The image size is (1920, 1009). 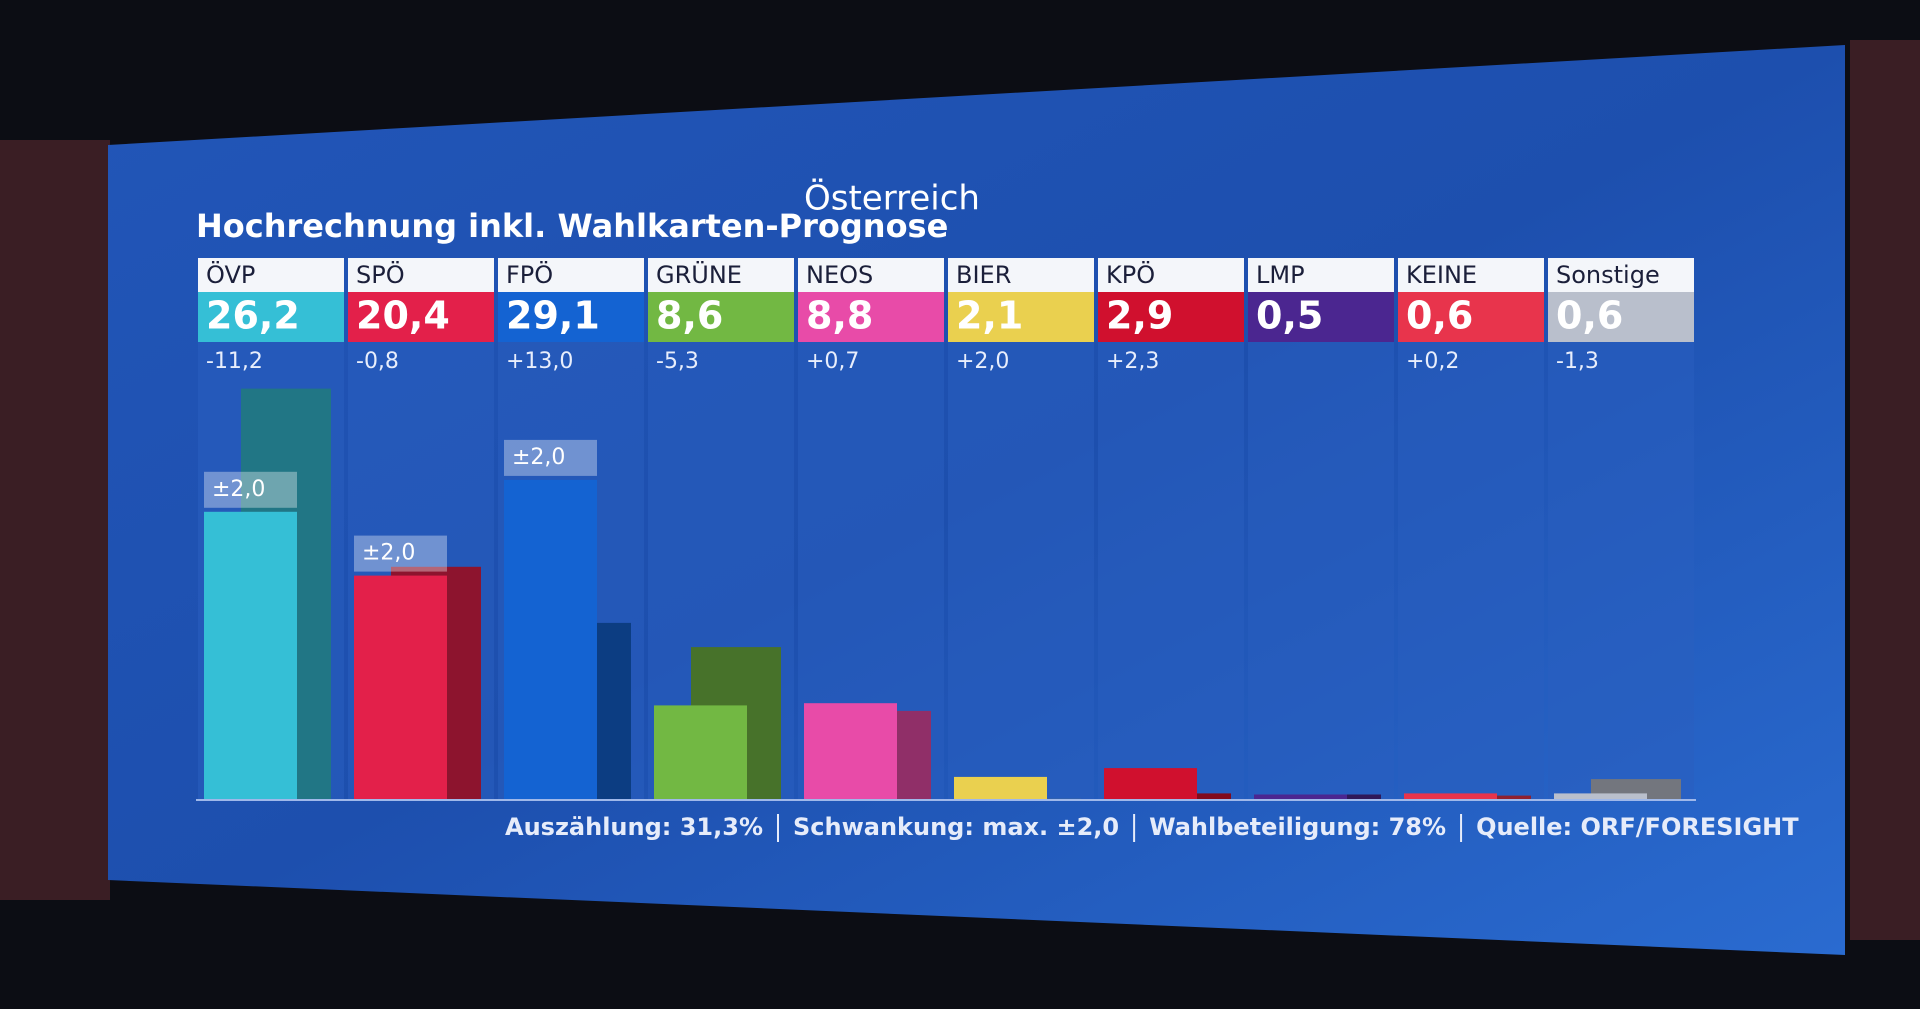 I want to click on chart-title: Hochrechnung inkl. Wahlkarten-Prognose, so click(x=572, y=226).